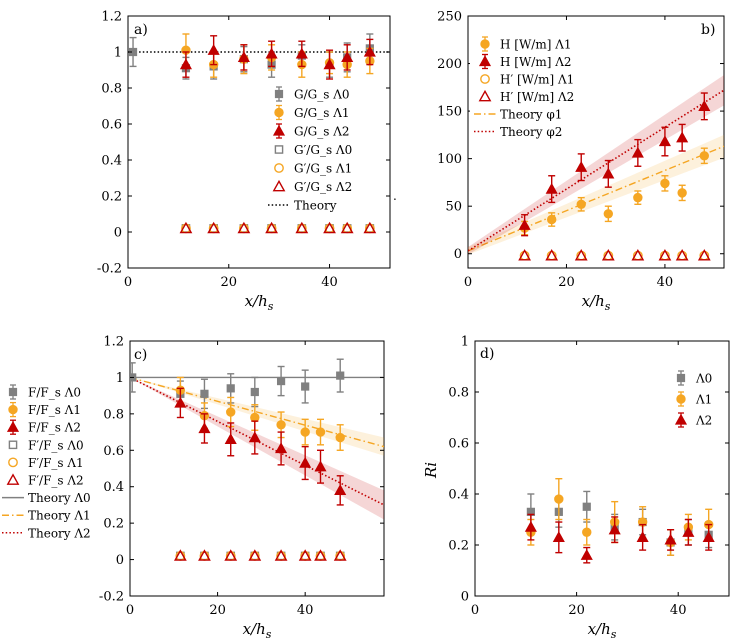  I want to click on legend-label: G′/G_s Λ1, so click(323, 169).